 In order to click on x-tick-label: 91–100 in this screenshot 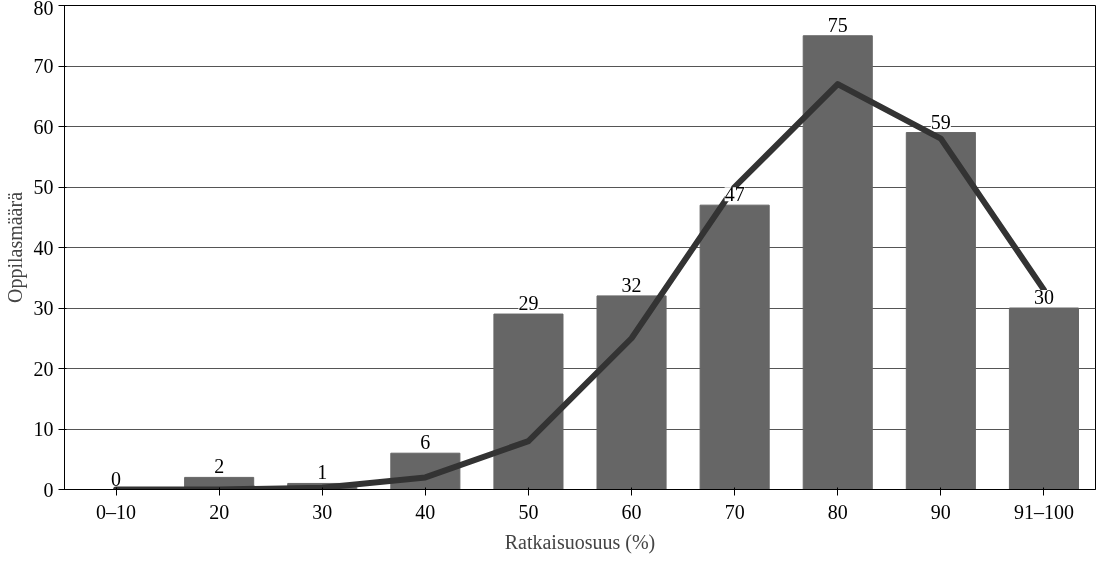, I will do `click(1043, 511)`.